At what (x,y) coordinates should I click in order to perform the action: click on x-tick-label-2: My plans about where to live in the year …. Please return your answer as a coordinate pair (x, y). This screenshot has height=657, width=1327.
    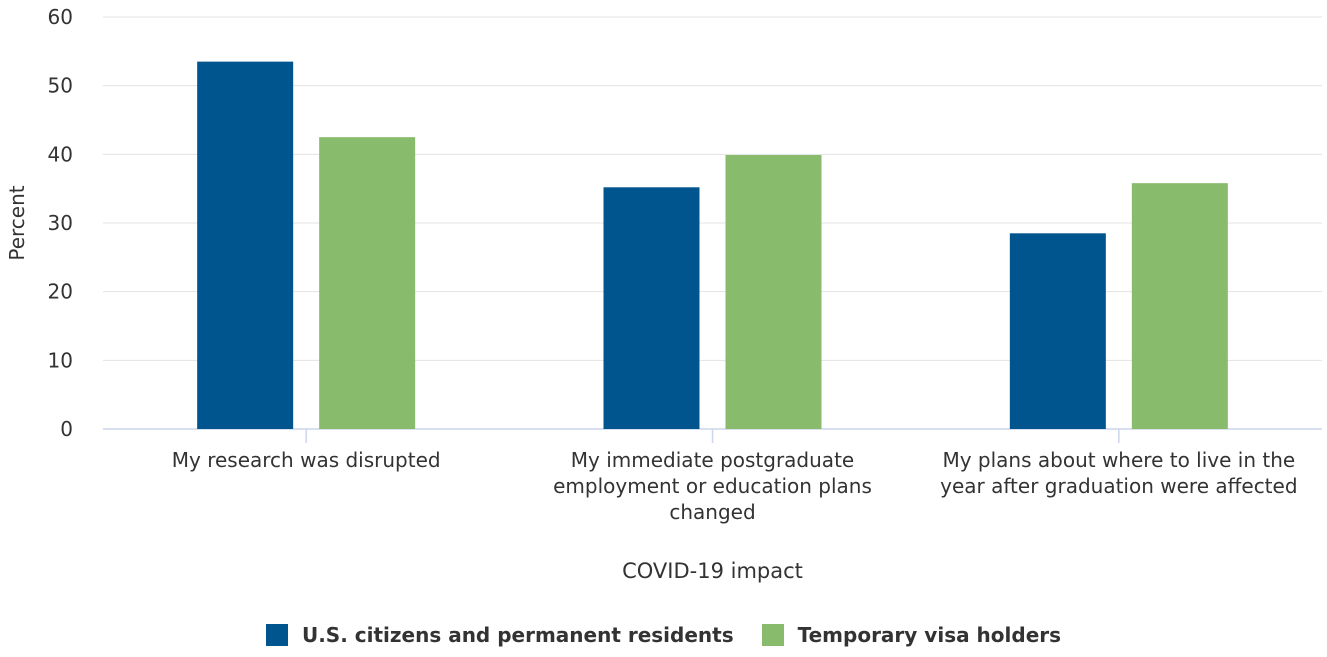
    Looking at the image, I should click on (1118, 473).